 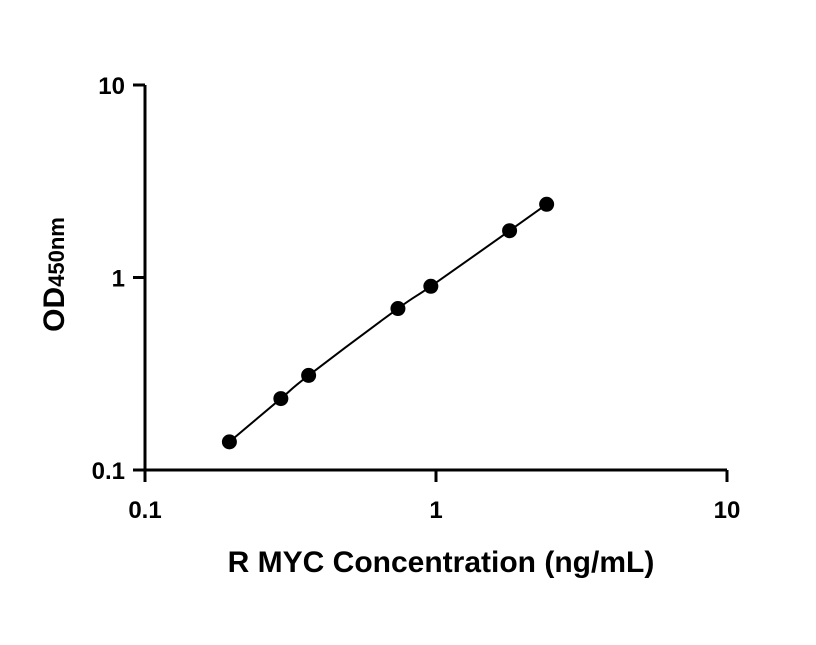 What do you see at coordinates (108, 471) in the screenshot?
I see `y-tick-label: 0.1` at bounding box center [108, 471].